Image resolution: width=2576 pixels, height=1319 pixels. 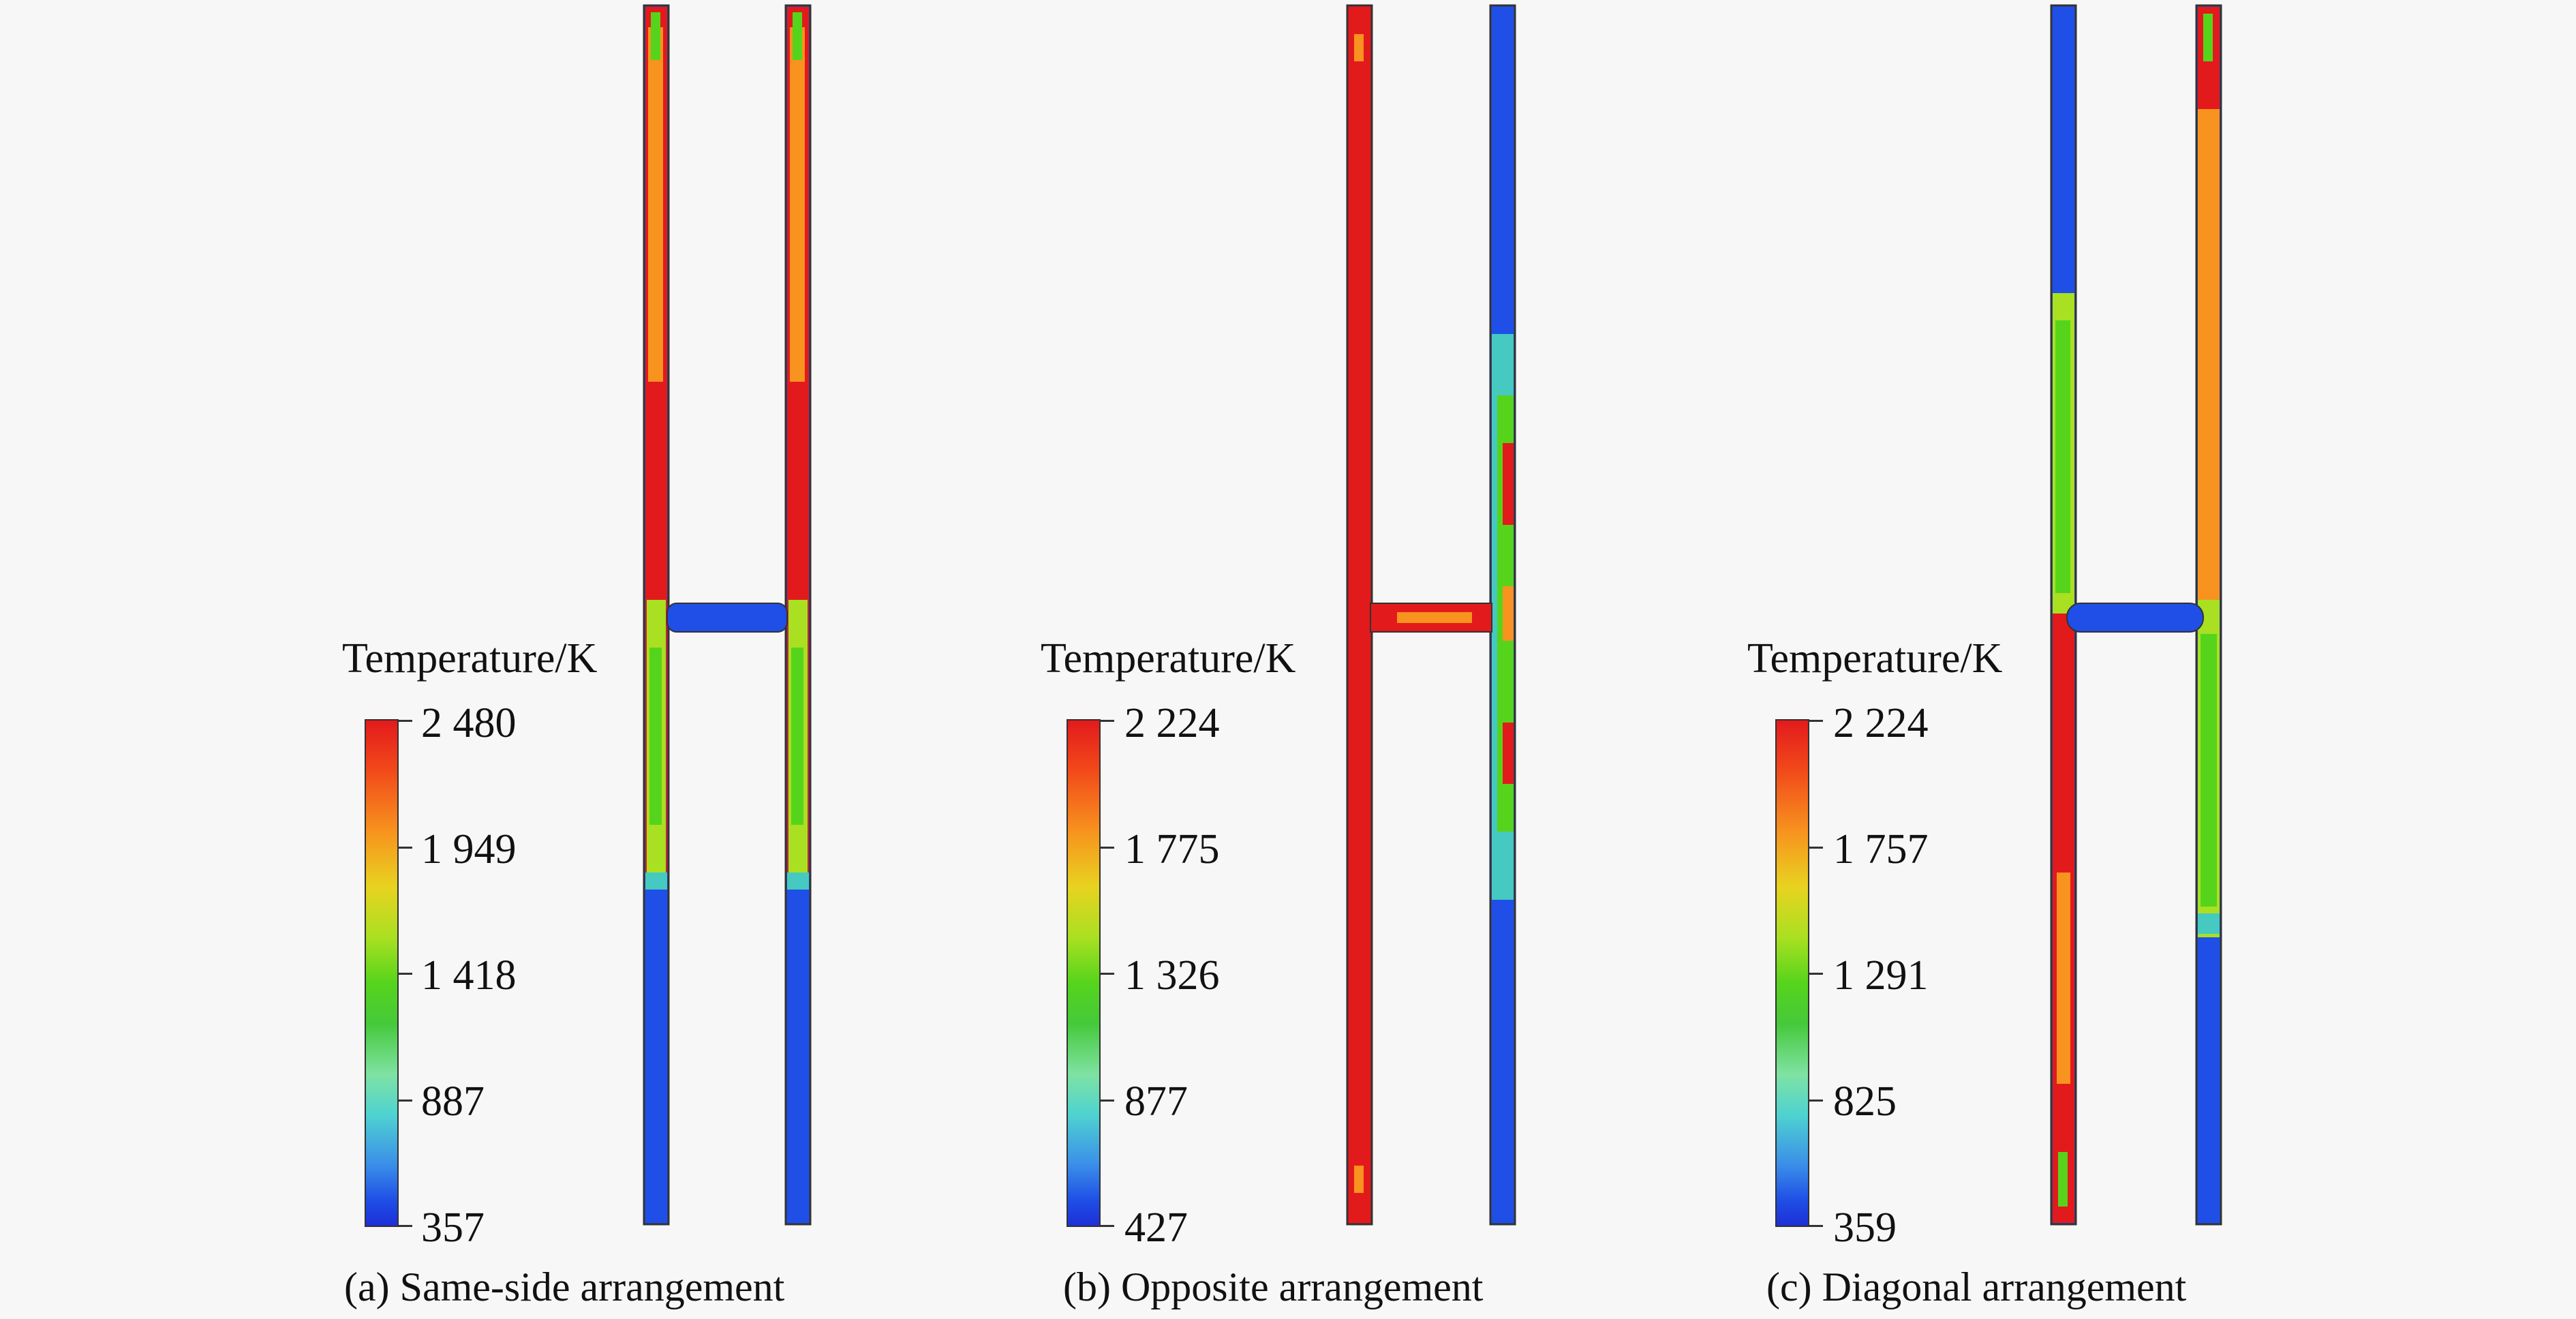 I want to click on tick-label: 1 949, so click(x=469, y=850).